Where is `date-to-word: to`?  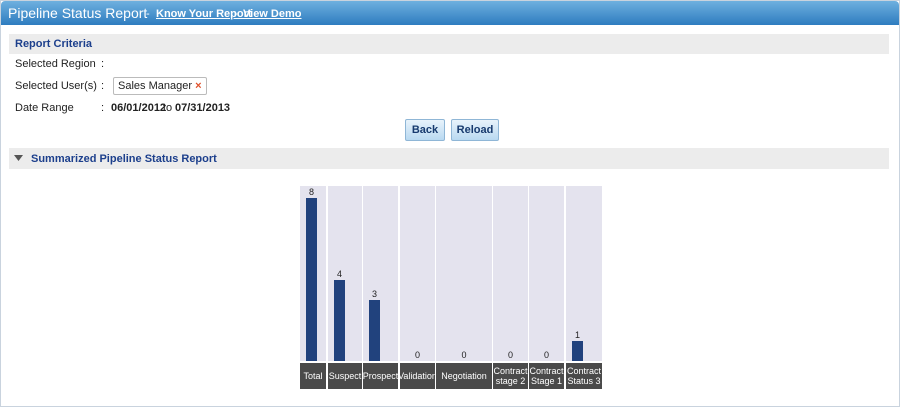 date-to-word: to is located at coordinates (168, 108).